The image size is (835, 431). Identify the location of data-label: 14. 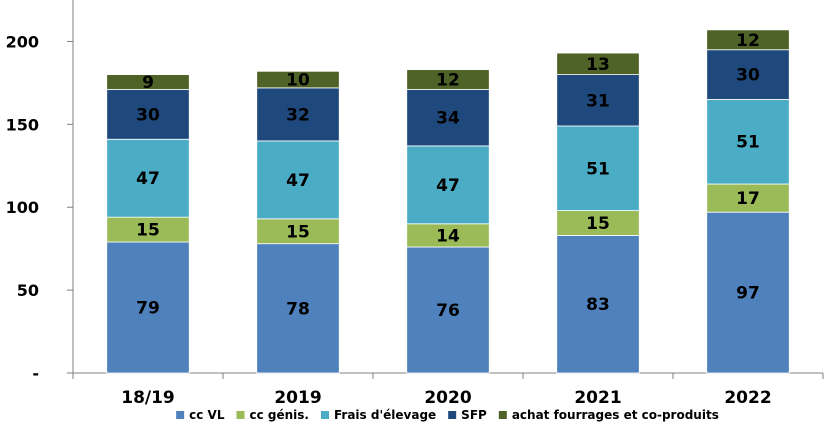
(448, 236).